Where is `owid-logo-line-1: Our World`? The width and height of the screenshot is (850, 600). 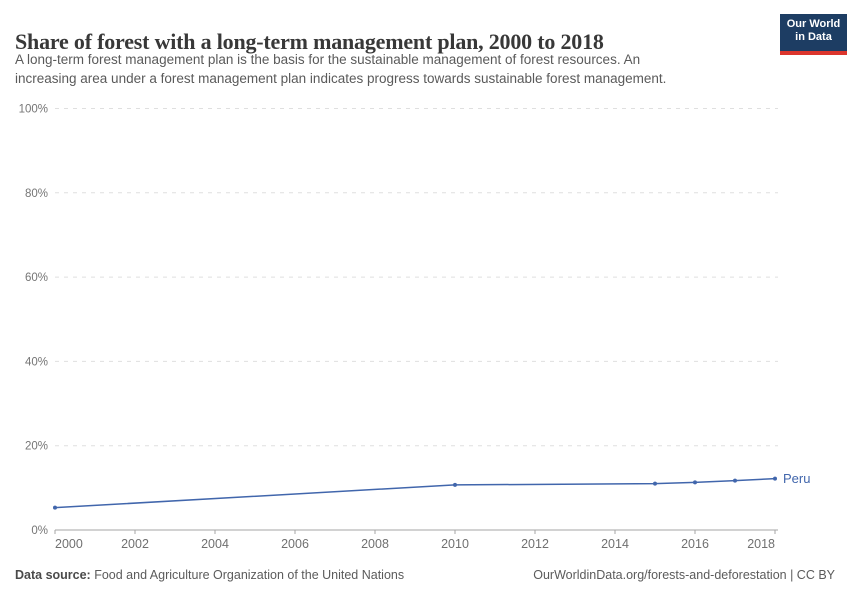
owid-logo-line-1: Our World is located at coordinates (813, 24).